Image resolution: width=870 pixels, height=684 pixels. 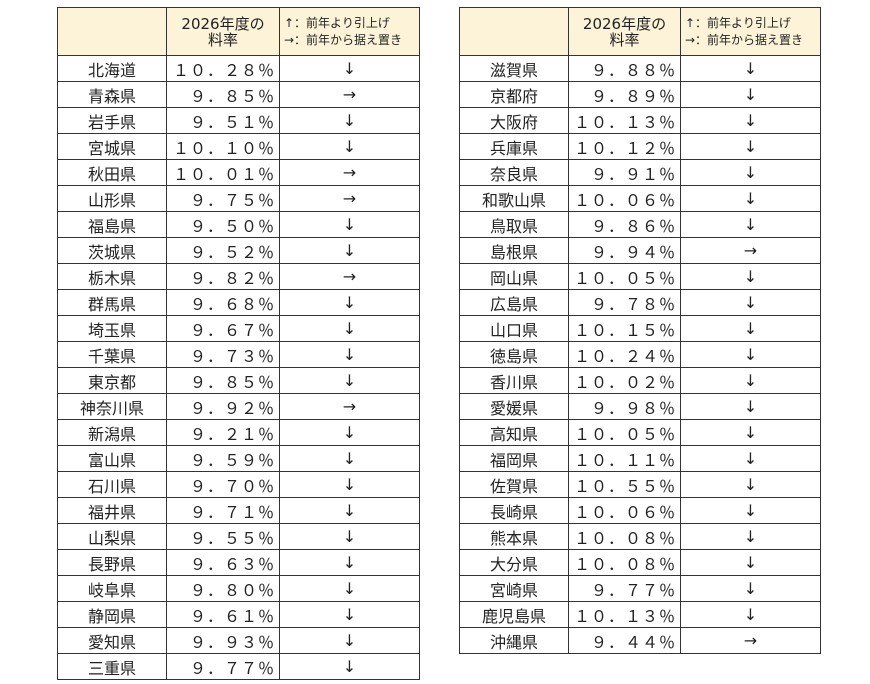 I want to click on data-row: 愛媛県 ９．９８％ ↓, so click(x=640, y=406).